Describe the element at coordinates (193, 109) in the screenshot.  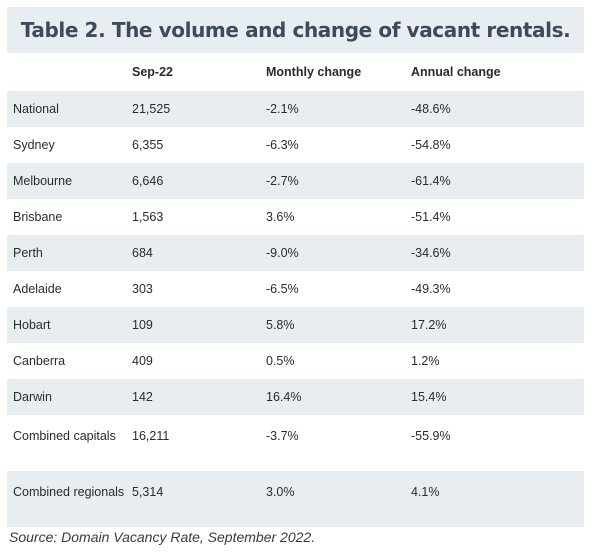
I see `volume-cell: 21,525` at that location.